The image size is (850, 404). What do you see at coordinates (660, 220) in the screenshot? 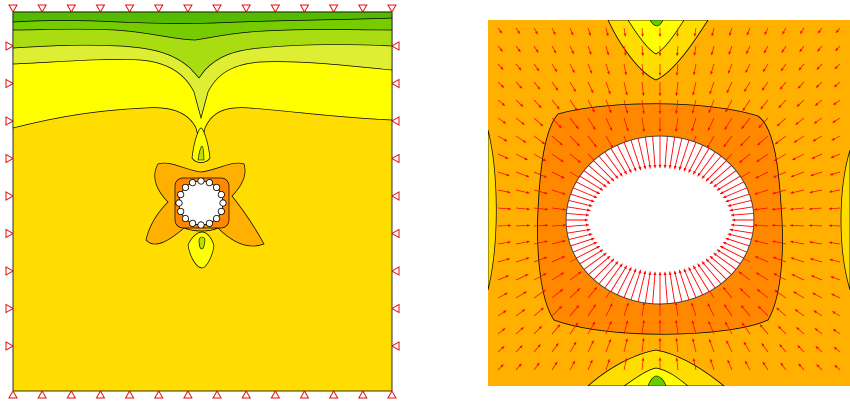
I see `opening-surface-vectors` at bounding box center [660, 220].